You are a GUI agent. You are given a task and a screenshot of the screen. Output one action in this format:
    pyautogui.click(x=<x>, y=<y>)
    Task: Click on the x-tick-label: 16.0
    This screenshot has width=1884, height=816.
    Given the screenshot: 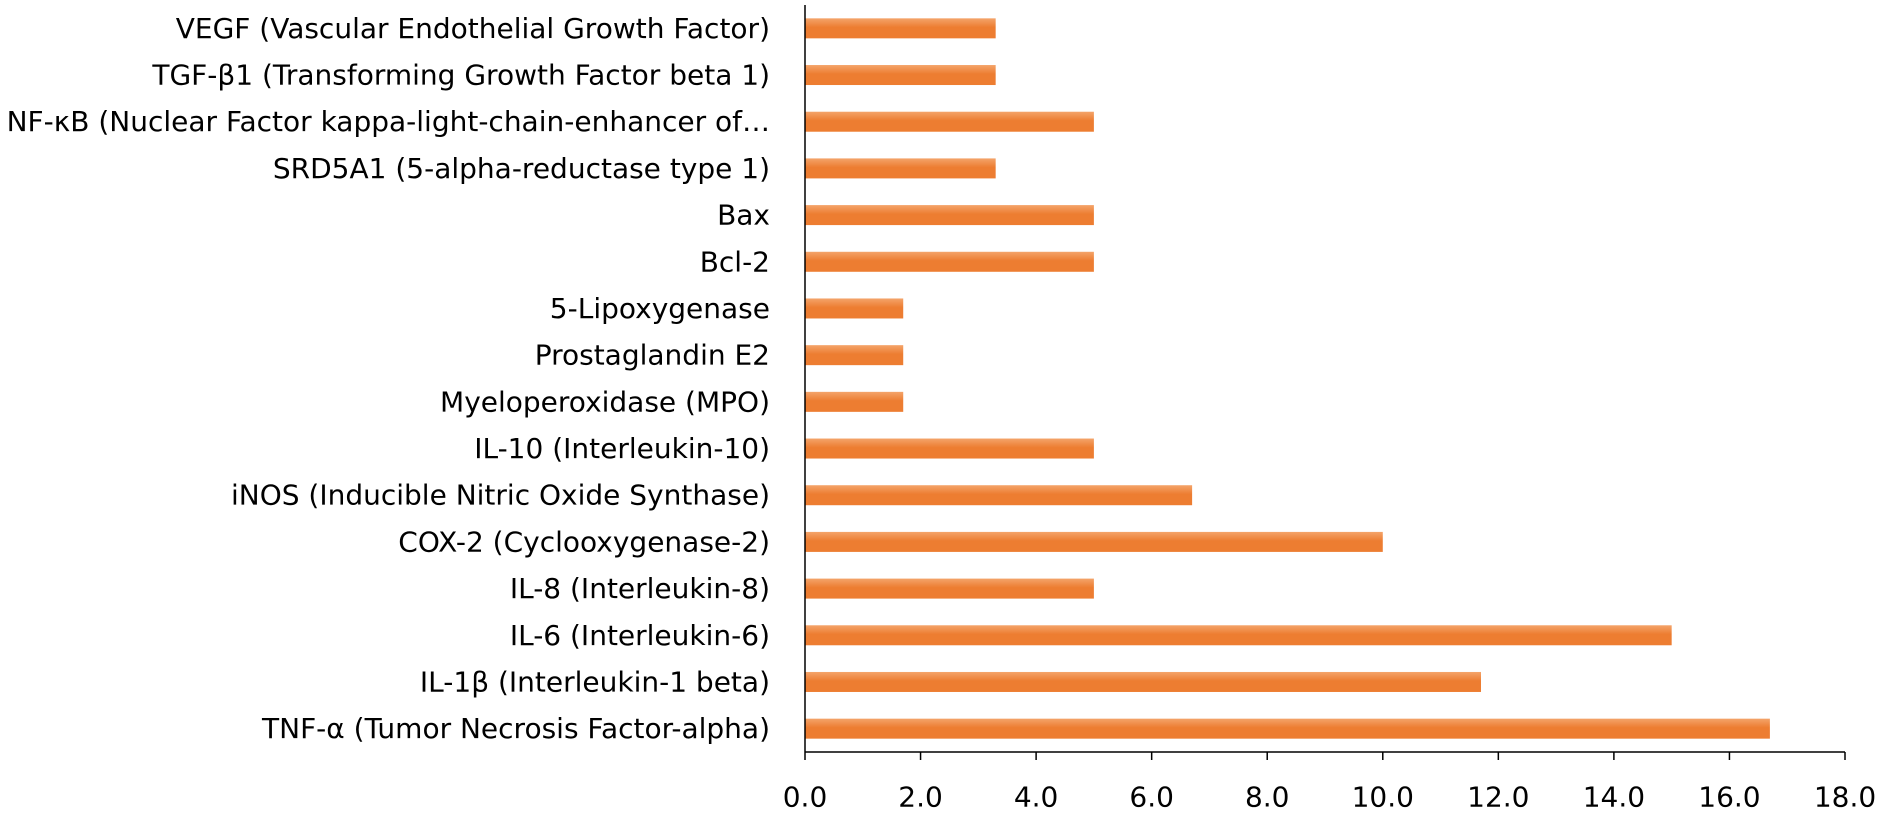 What is the action you would take?
    pyautogui.click(x=1729, y=796)
    